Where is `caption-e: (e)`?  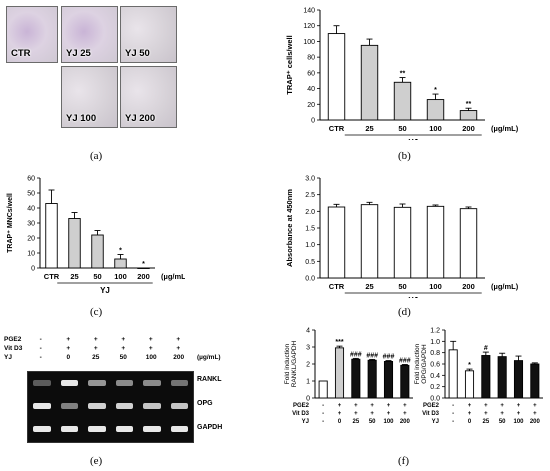
caption-e: (e) is located at coordinates (96, 461).